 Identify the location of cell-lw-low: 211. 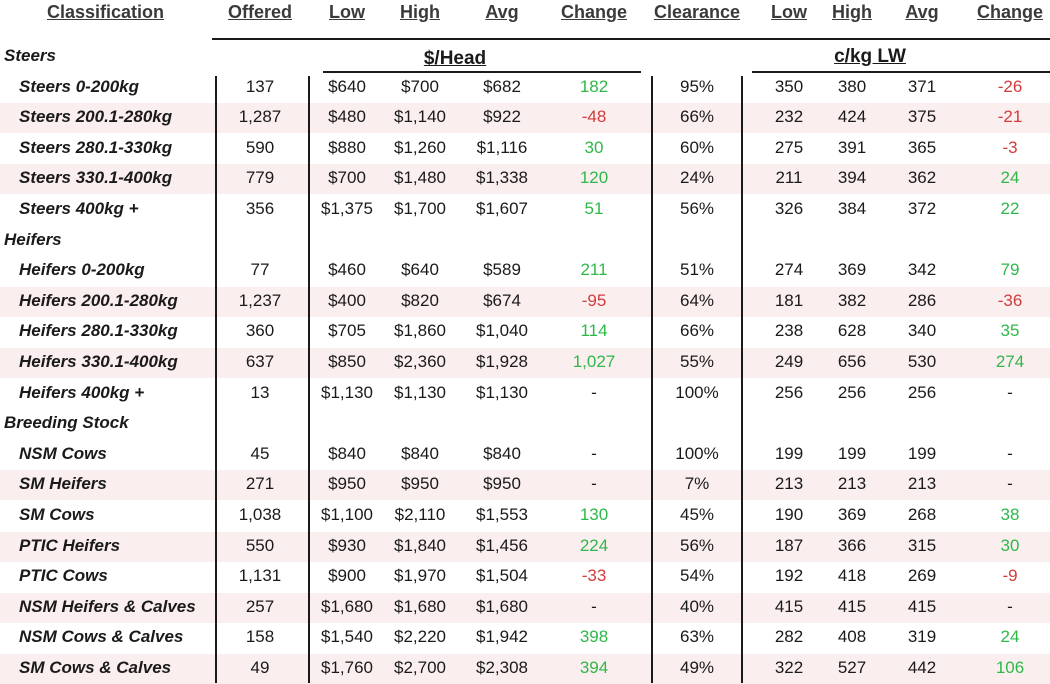
(789, 178).